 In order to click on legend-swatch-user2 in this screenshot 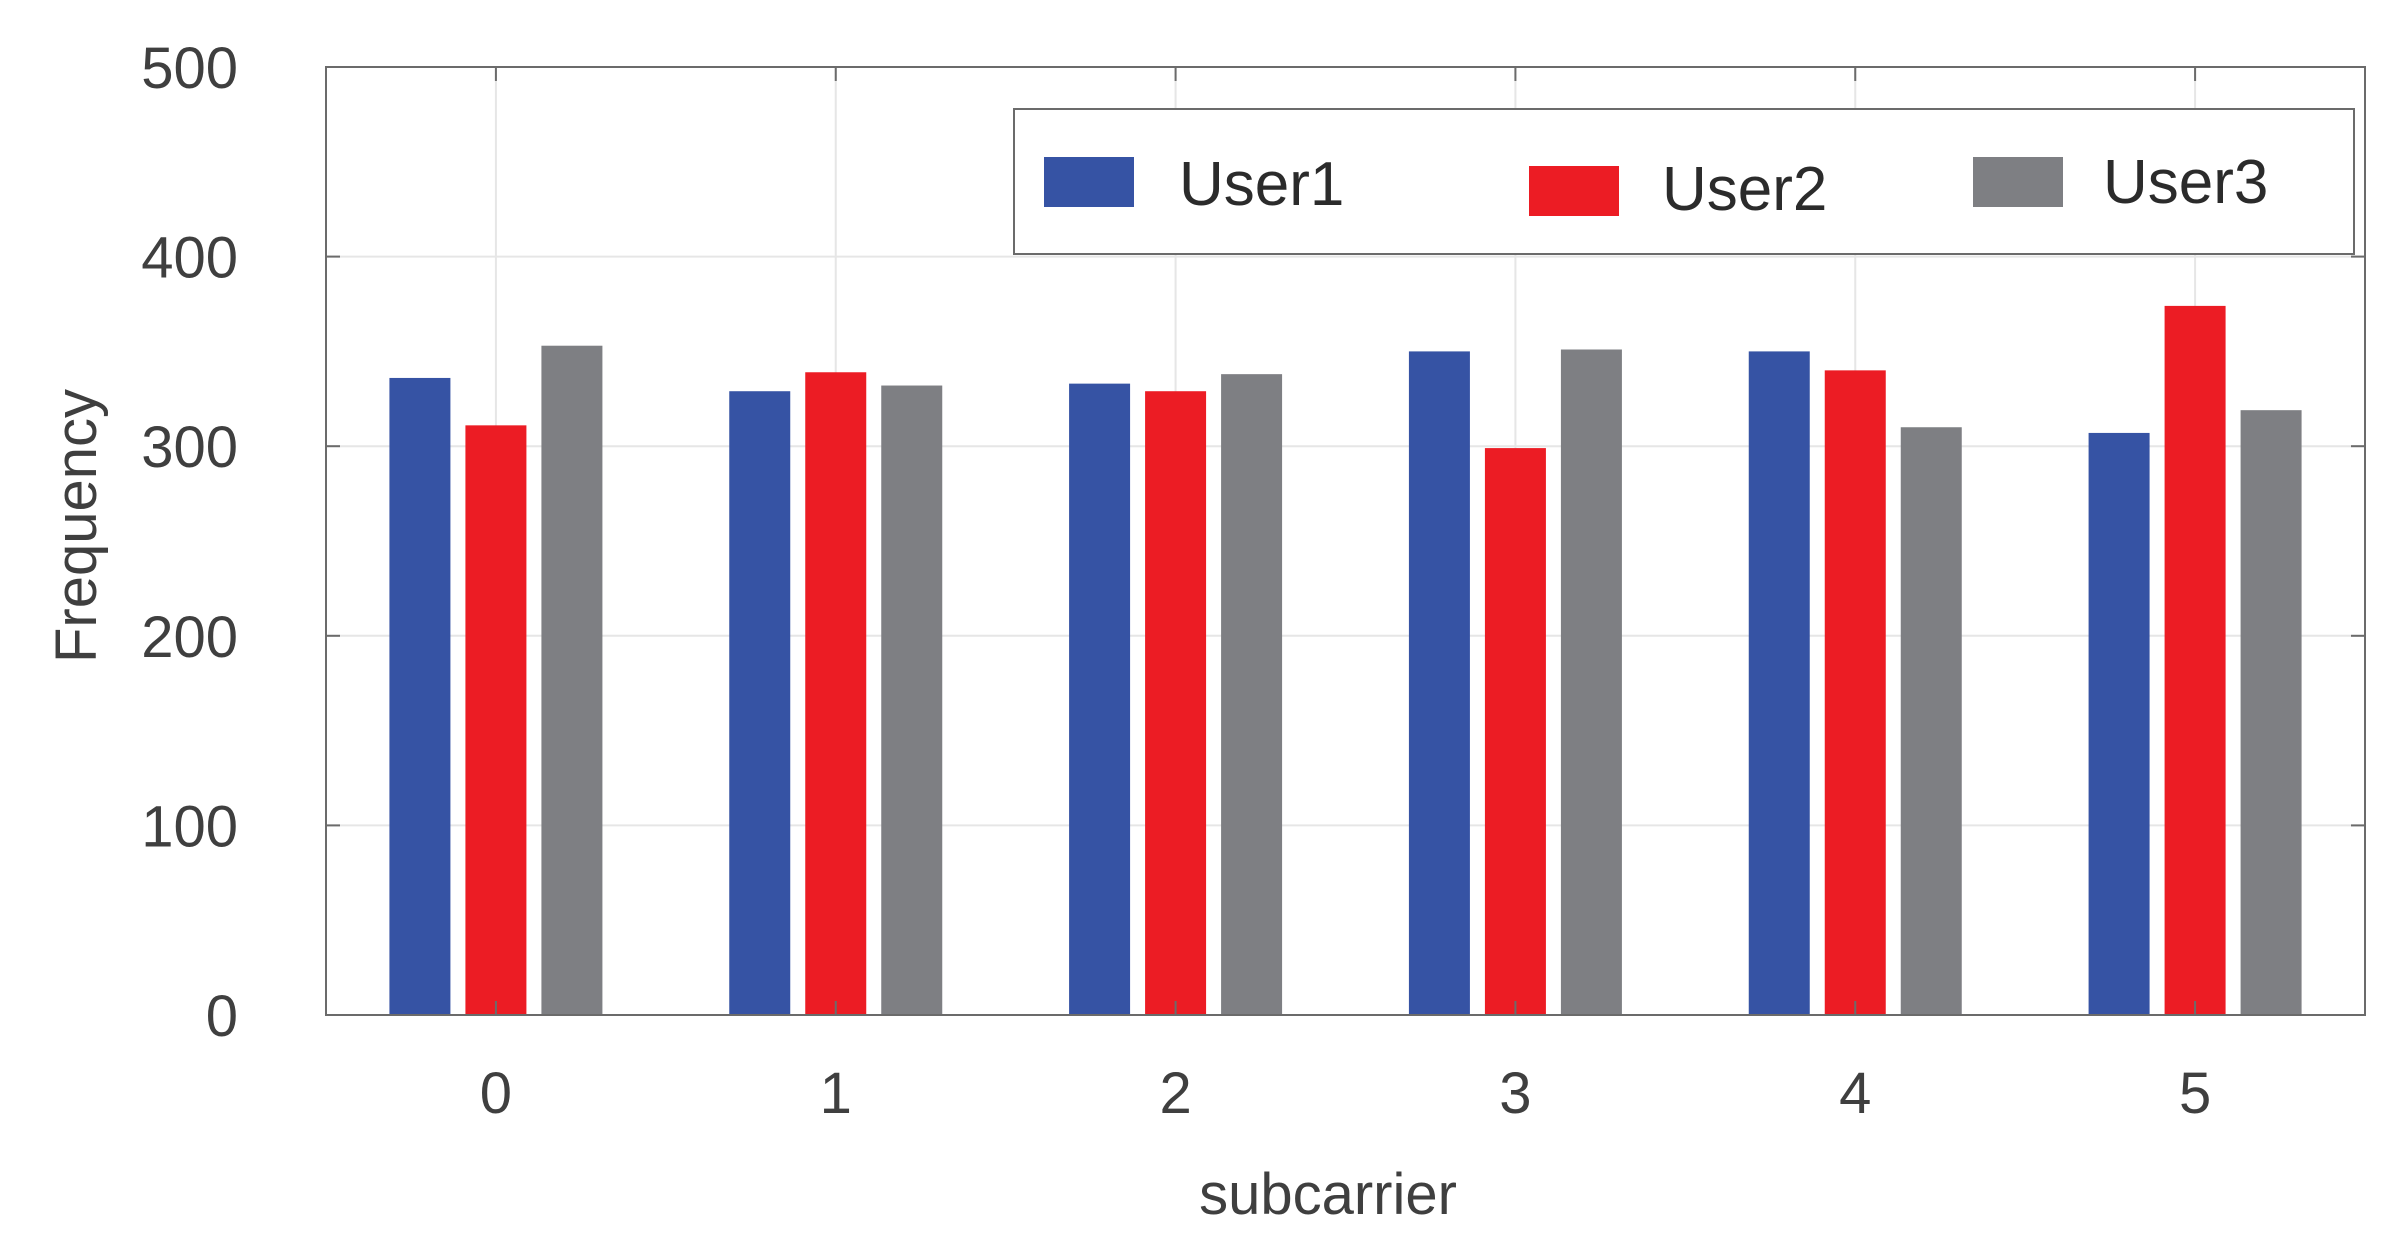, I will do `click(1574, 191)`.